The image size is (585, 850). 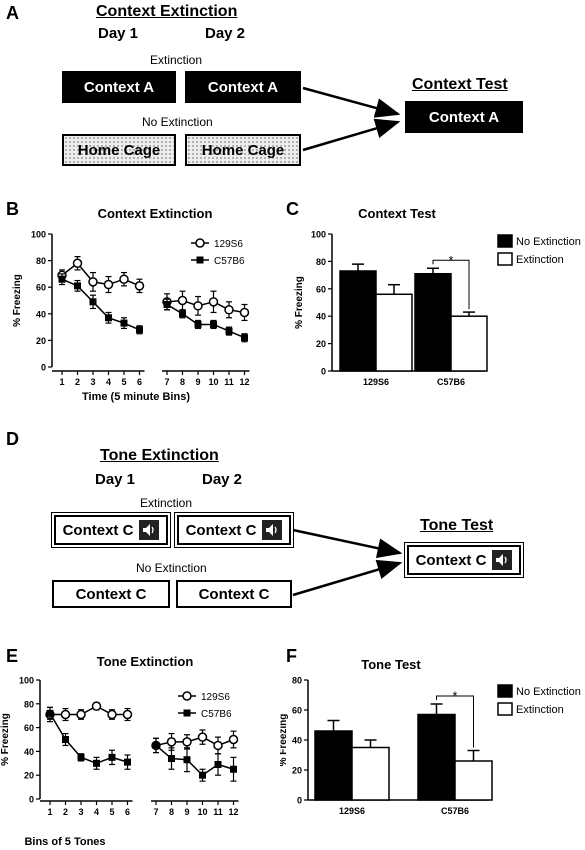 I want to click on y-tick-label: 100, so click(x=38, y=235).